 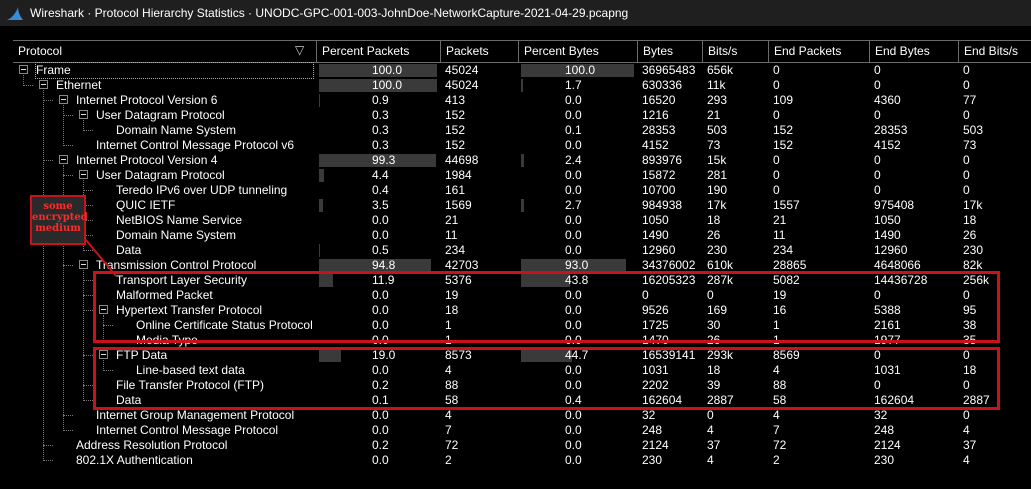 What do you see at coordinates (458, 205) in the screenshot?
I see `packets-cell-value: 1569` at bounding box center [458, 205].